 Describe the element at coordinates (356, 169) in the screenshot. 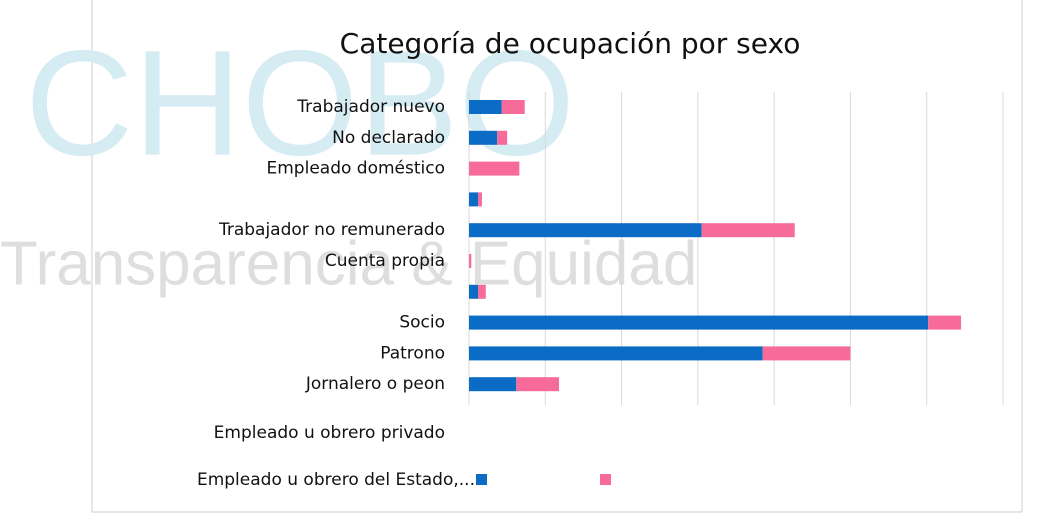

I see `category-label: Empleado doméstico` at that location.